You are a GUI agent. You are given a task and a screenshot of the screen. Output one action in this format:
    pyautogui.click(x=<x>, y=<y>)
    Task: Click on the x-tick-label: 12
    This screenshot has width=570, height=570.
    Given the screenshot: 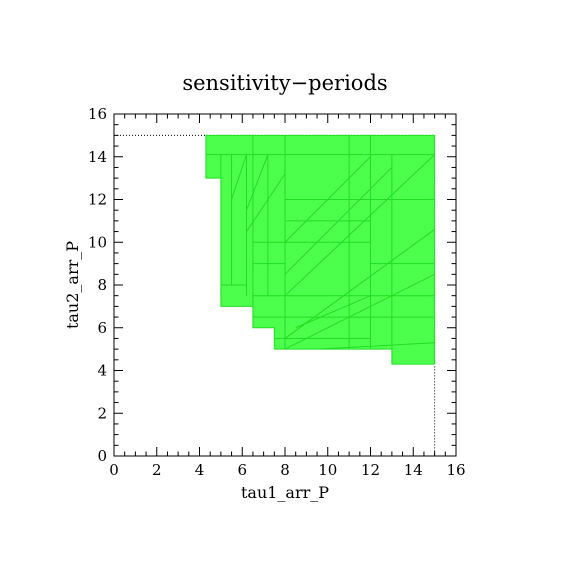 What is the action you would take?
    pyautogui.click(x=370, y=470)
    